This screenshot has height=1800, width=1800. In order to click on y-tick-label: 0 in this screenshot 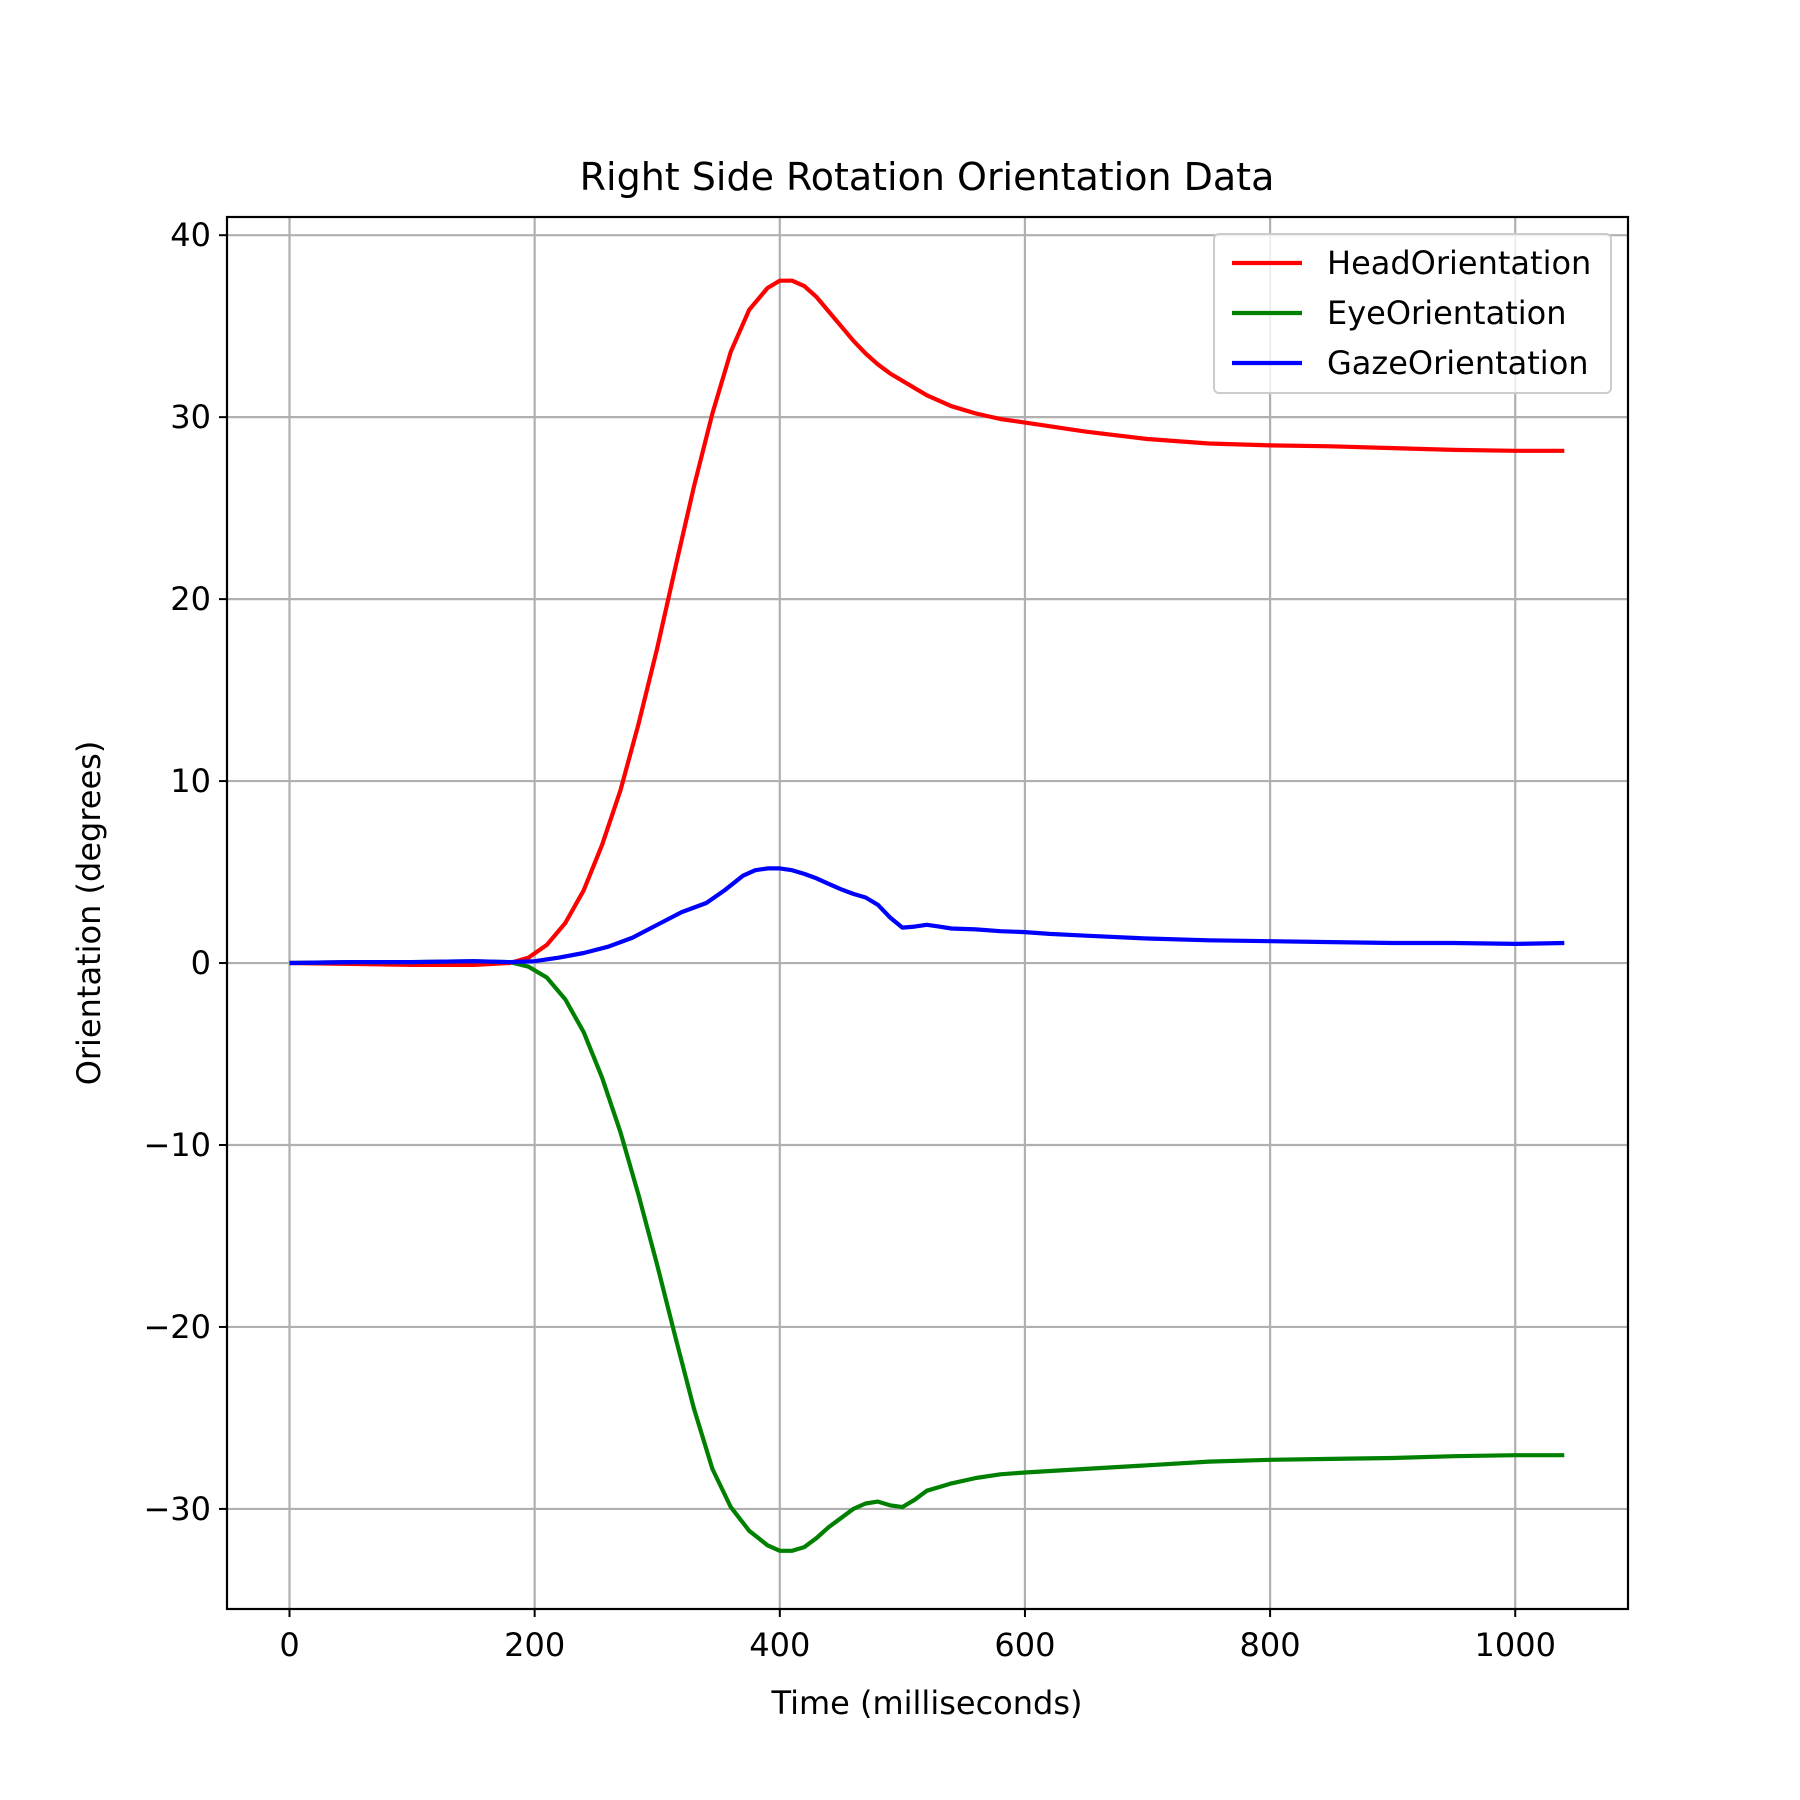, I will do `click(201, 963)`.